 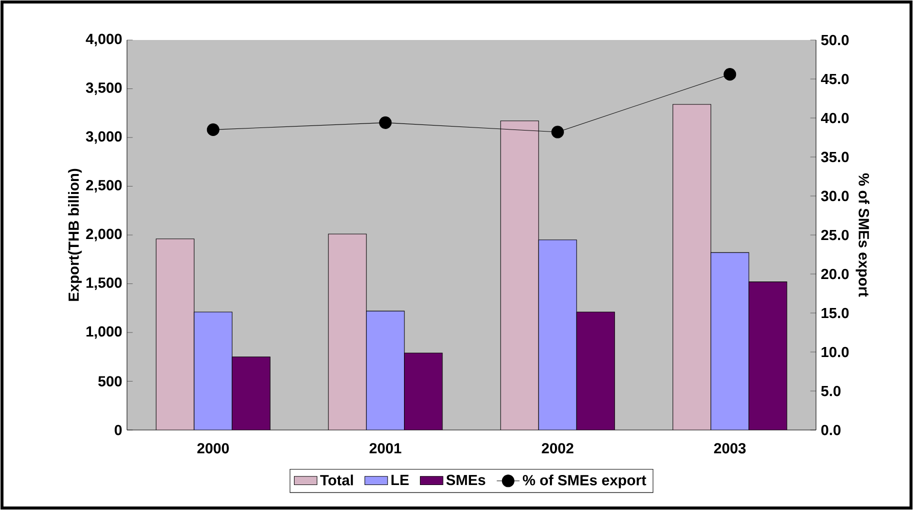 What do you see at coordinates (835, 274) in the screenshot?
I see `y2-tick-label: 20.0` at bounding box center [835, 274].